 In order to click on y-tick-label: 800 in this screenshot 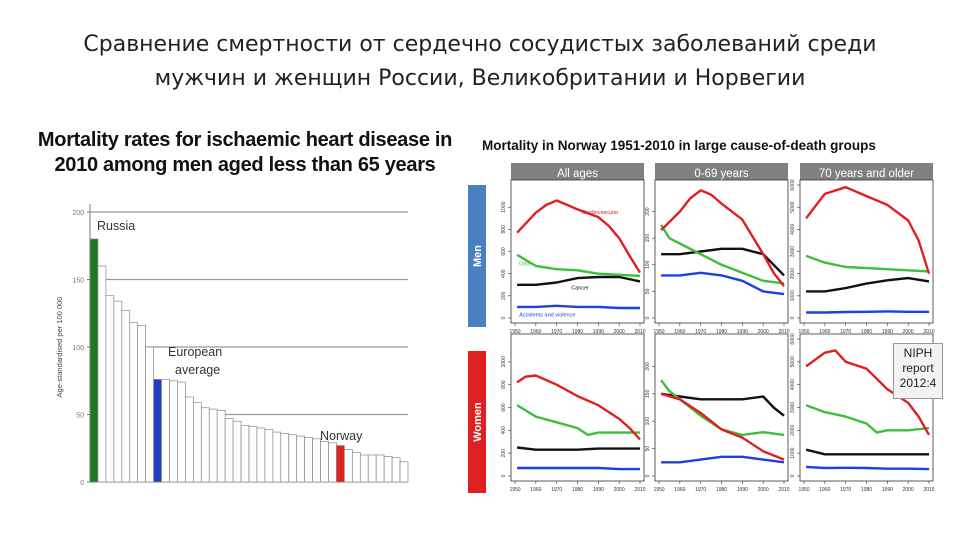, I will do `click(504, 229)`.